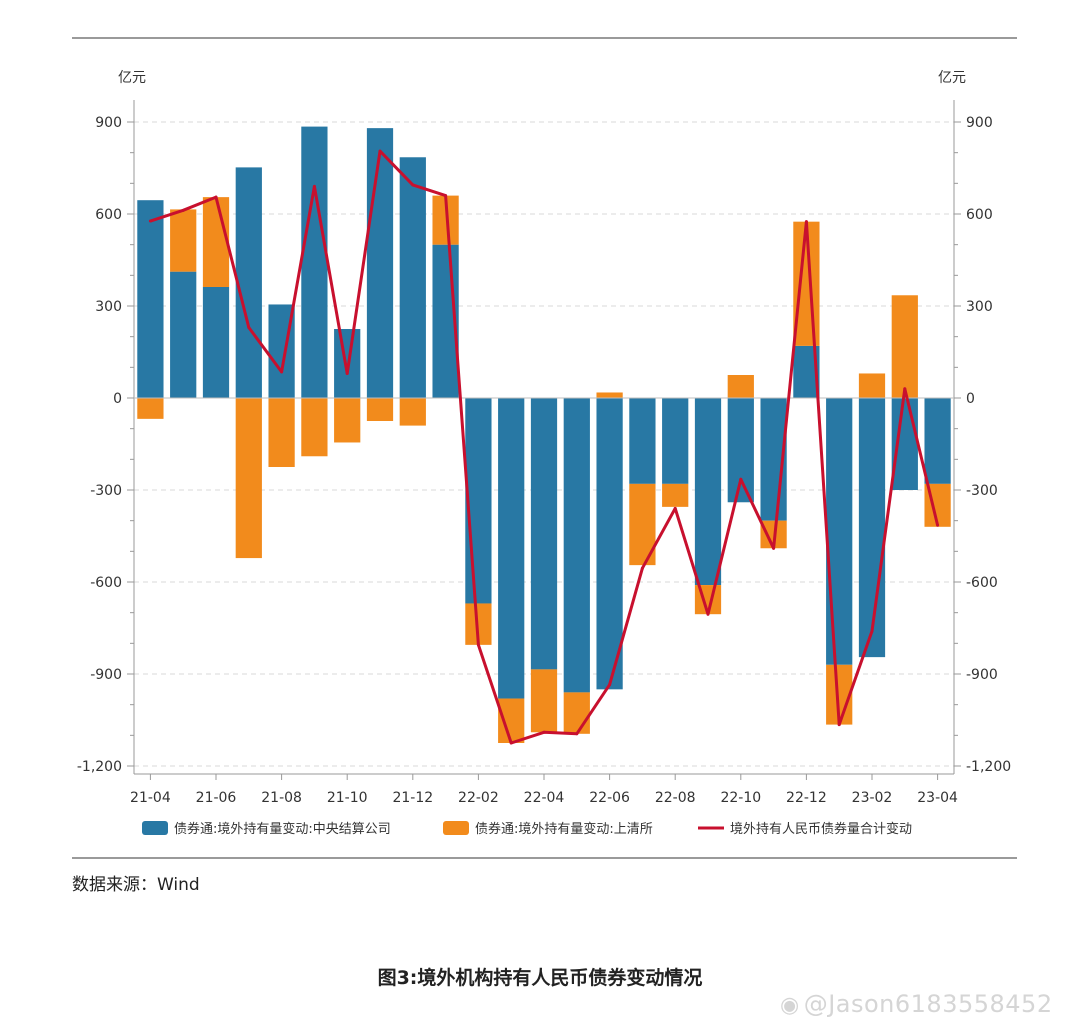  What do you see at coordinates (478, 798) in the screenshot?
I see `x-tick-label: 22-02` at bounding box center [478, 798].